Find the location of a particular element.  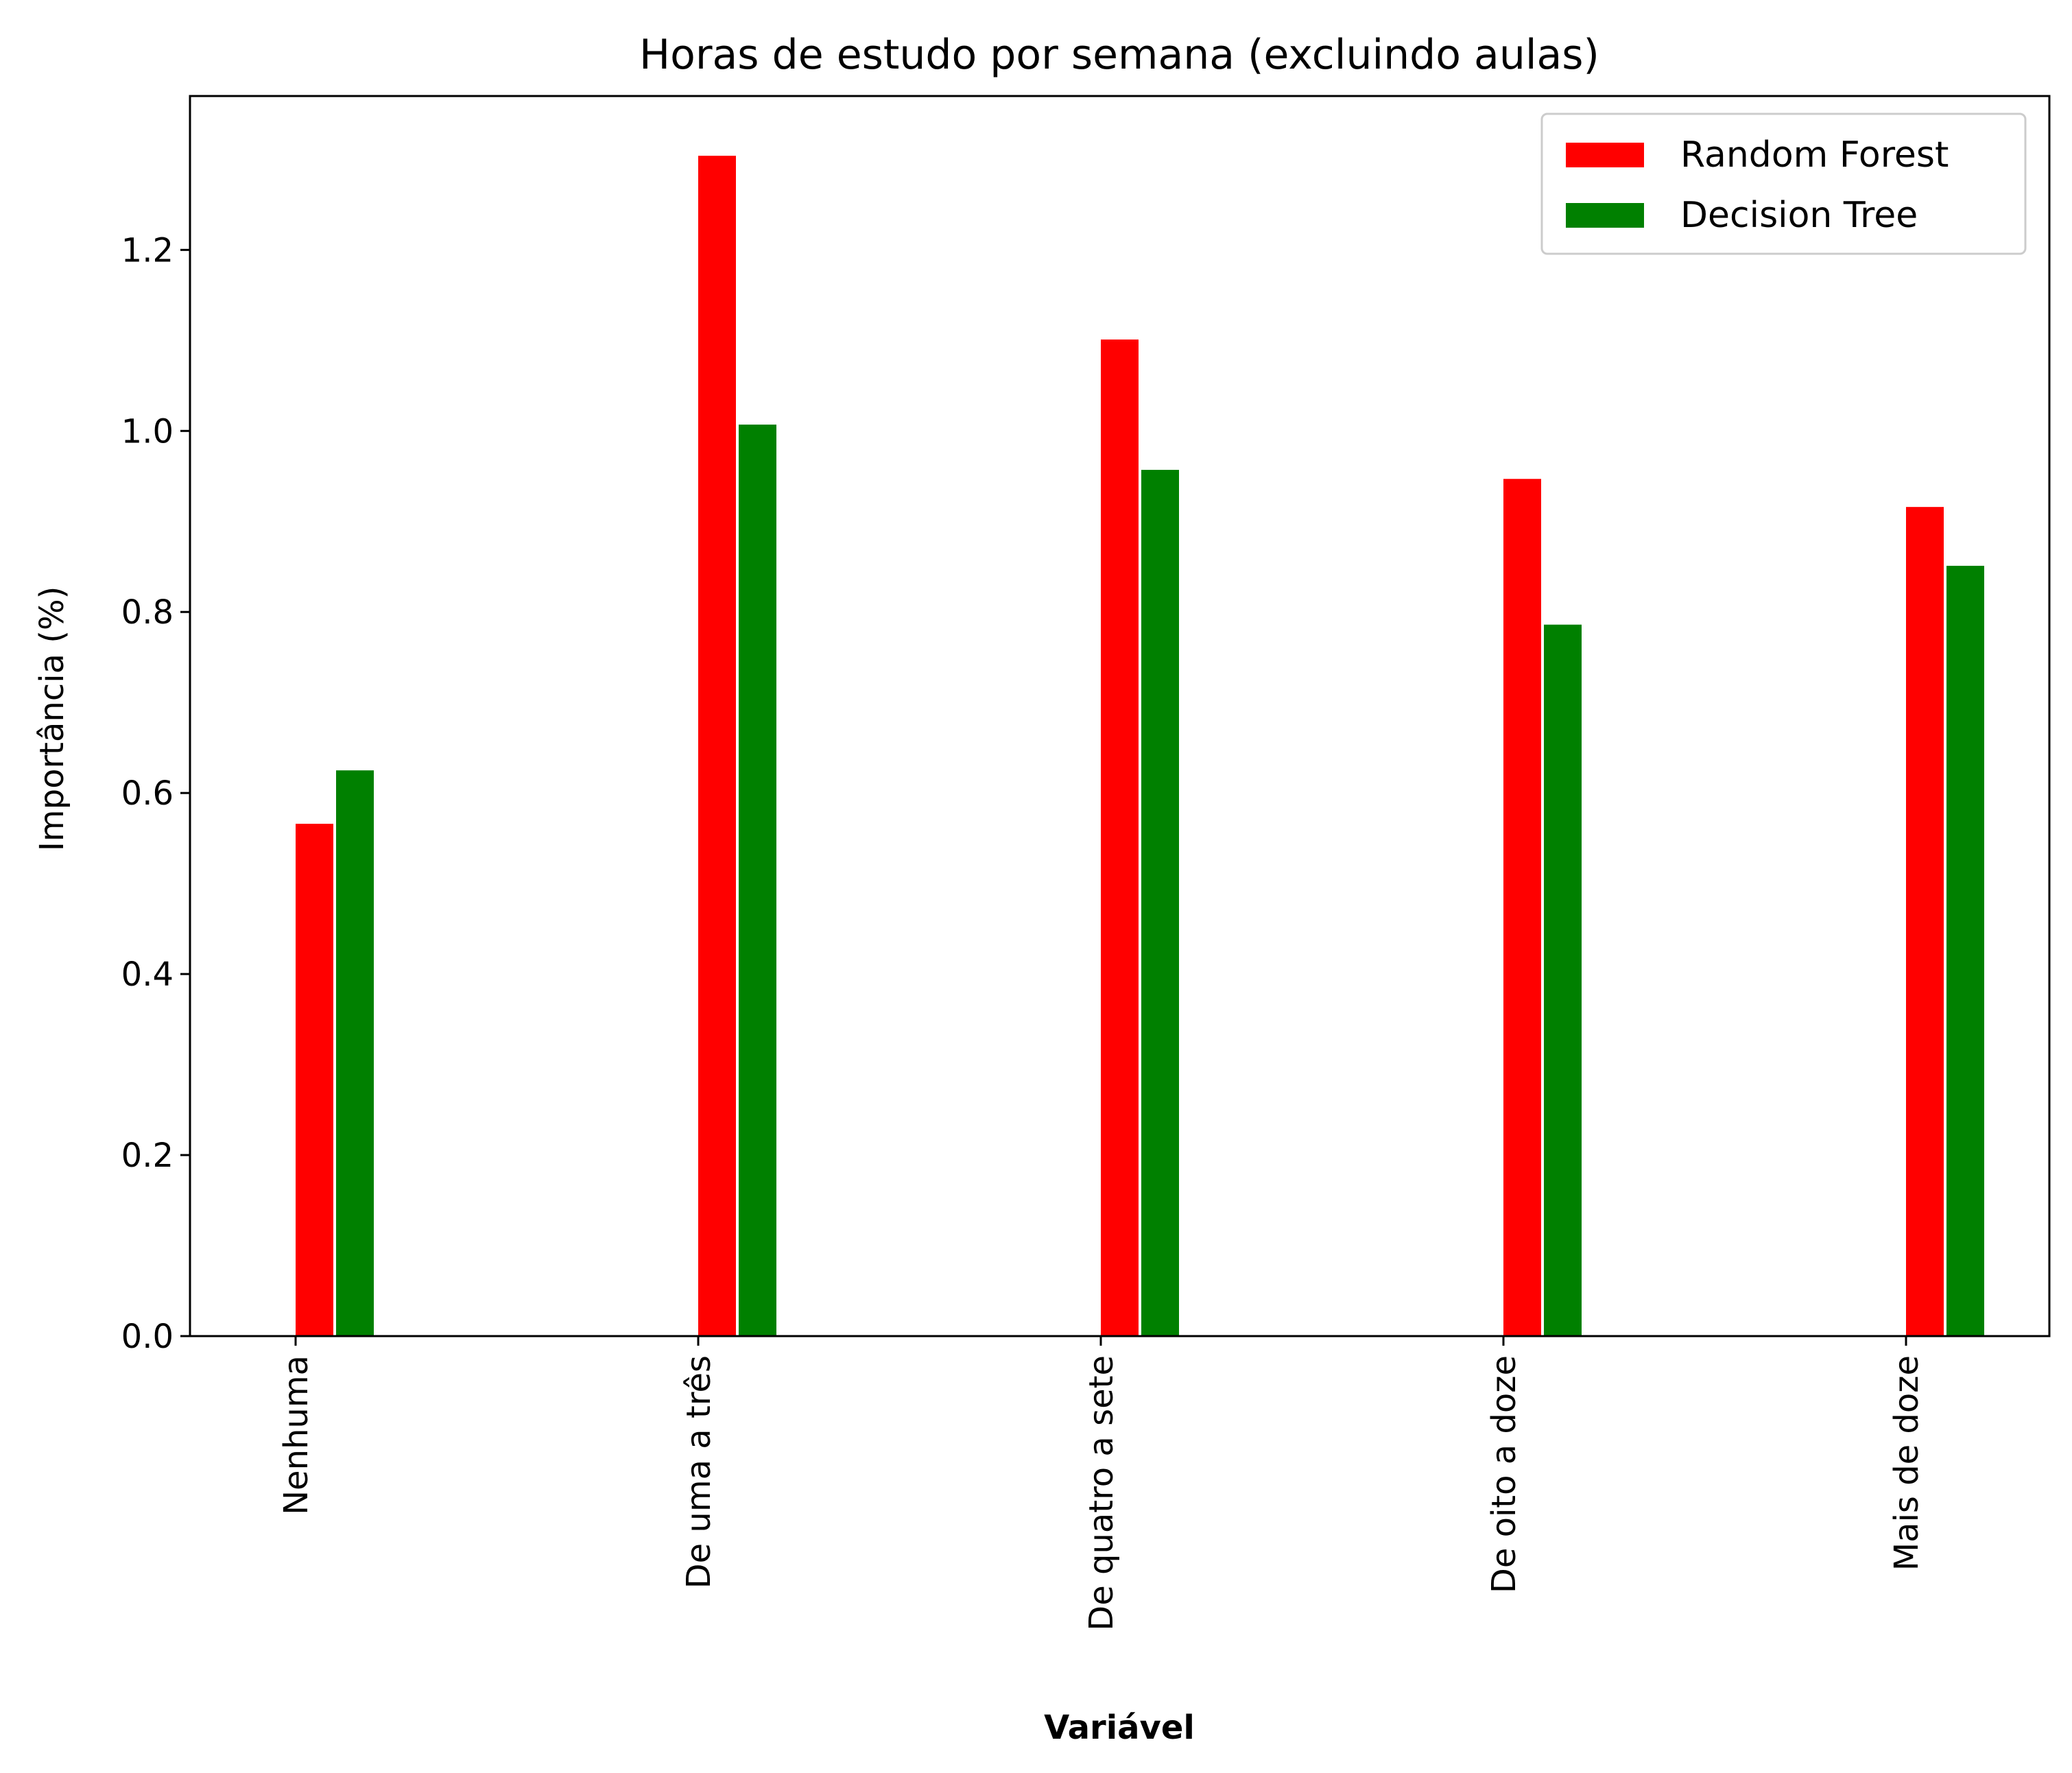

y-tick-label: 1.0 is located at coordinates (147, 431).